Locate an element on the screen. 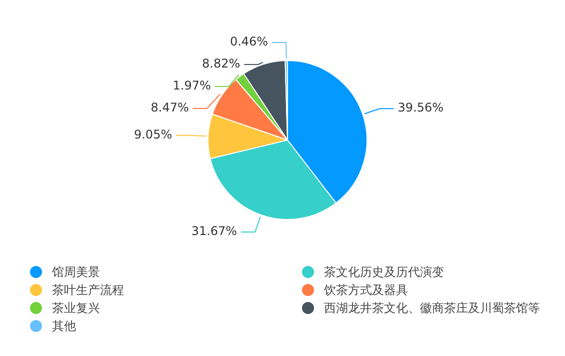 Image resolution: width=565 pixels, height=356 pixels. legend-label: 西湖龙井茶文化、徽商茶庄及川蜀茶馆等 is located at coordinates (432, 308).